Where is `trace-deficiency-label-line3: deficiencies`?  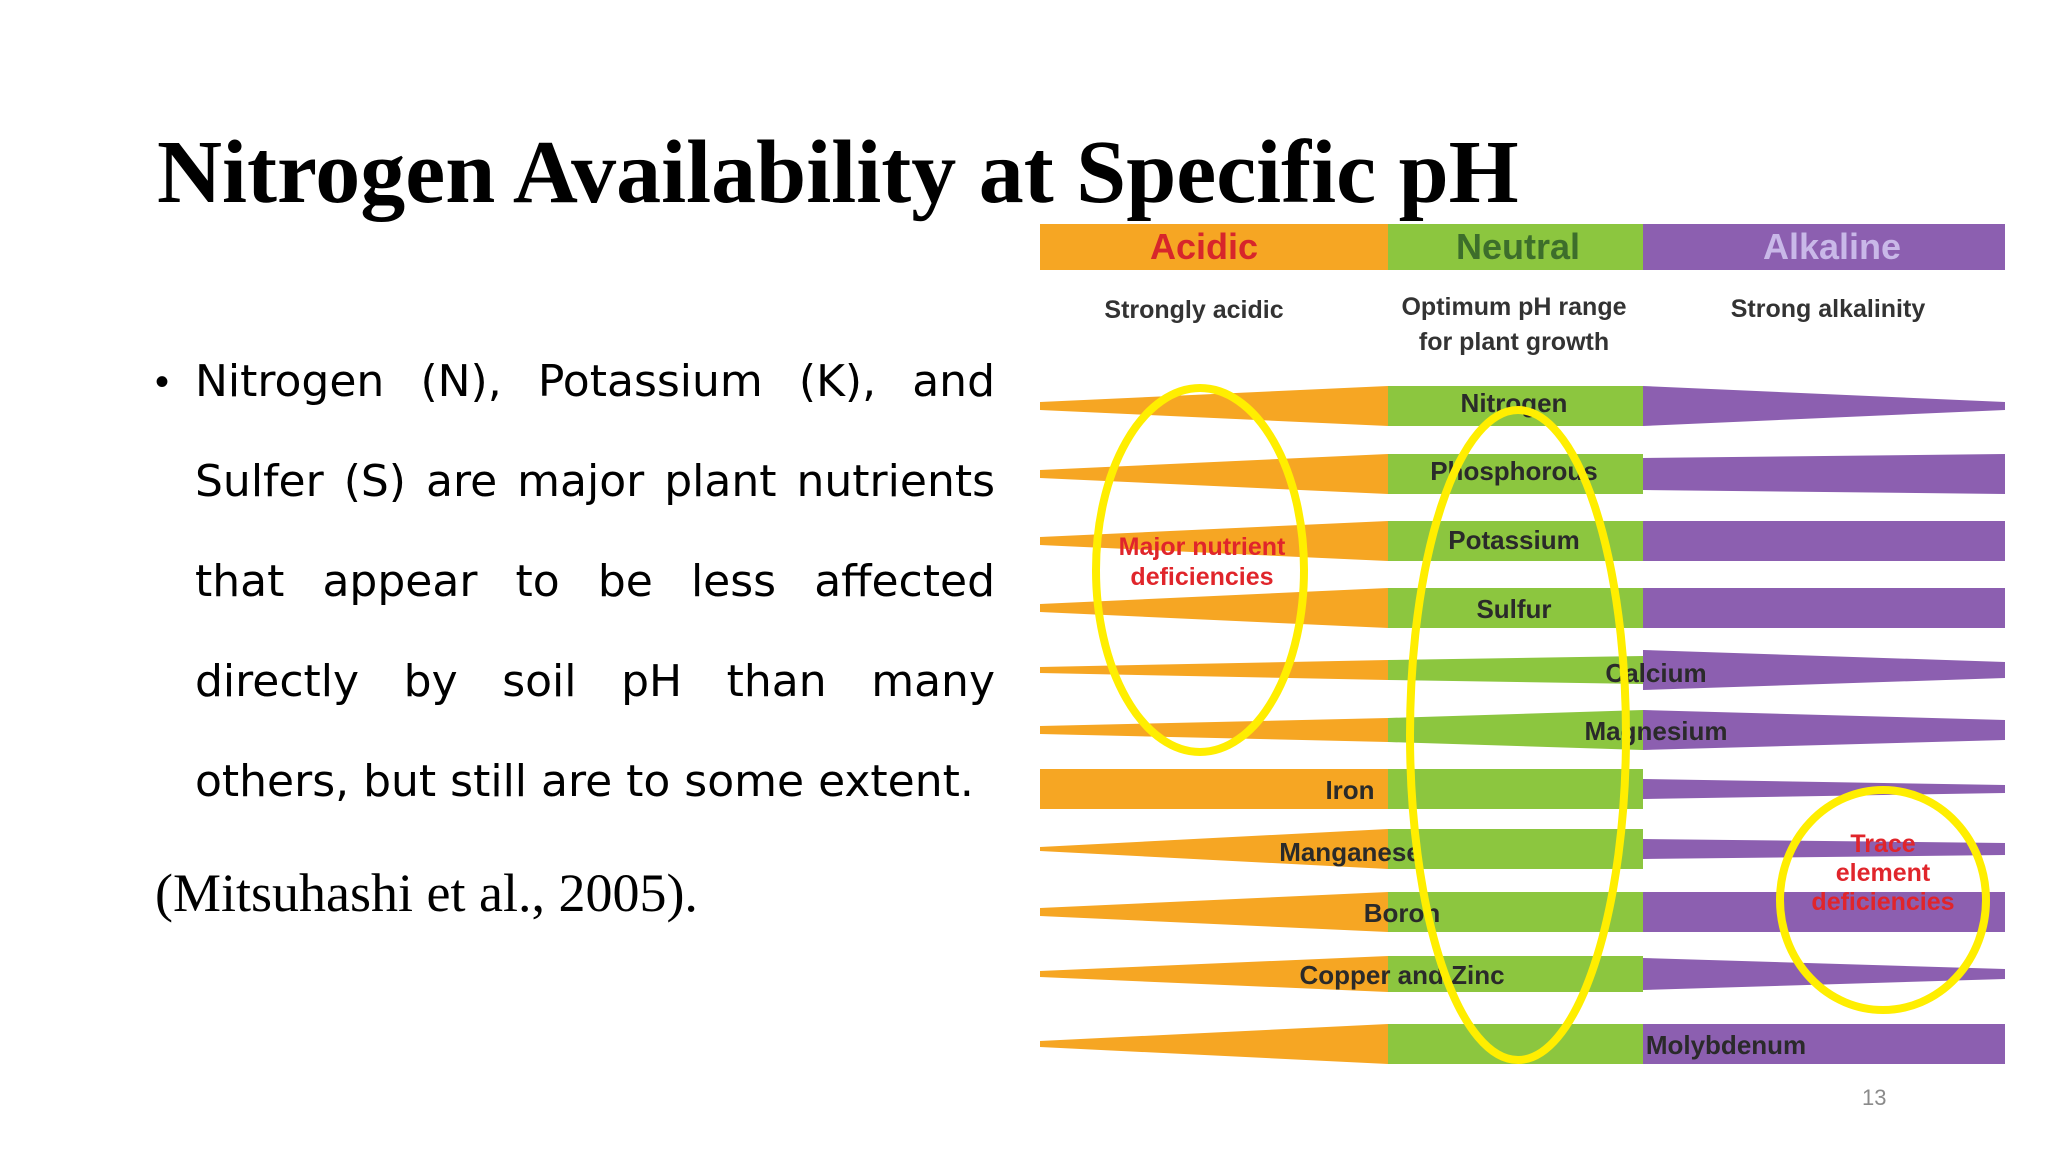 trace-deficiency-label-line3: deficiencies is located at coordinates (1882, 902).